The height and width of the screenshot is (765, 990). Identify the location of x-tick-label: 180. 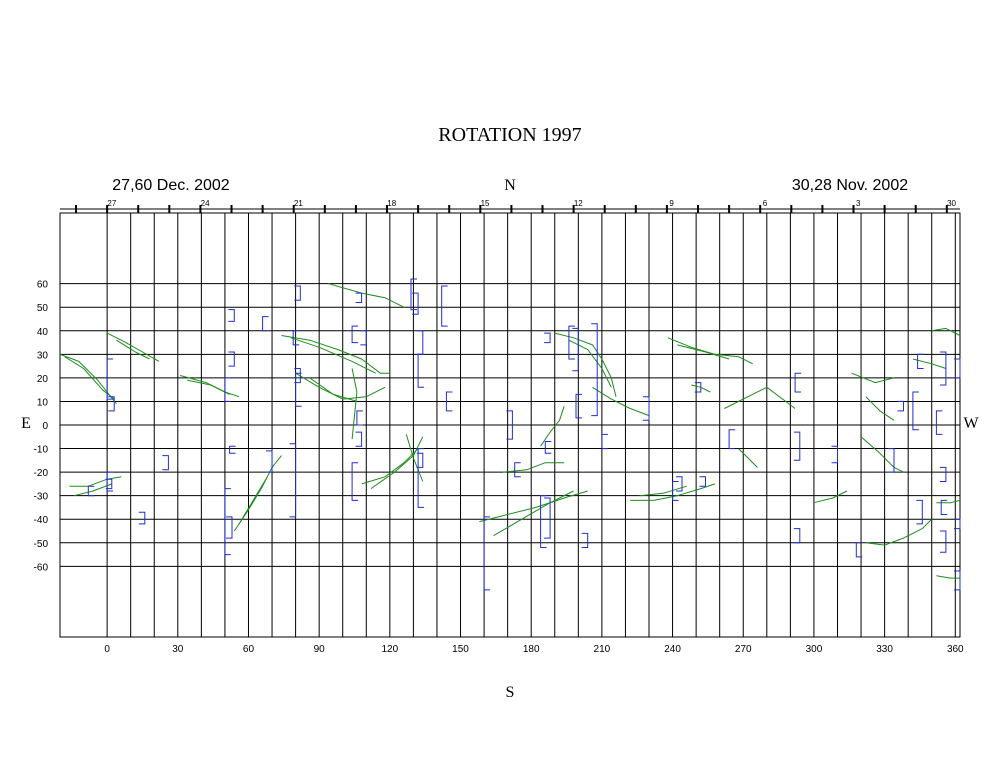
(531, 649).